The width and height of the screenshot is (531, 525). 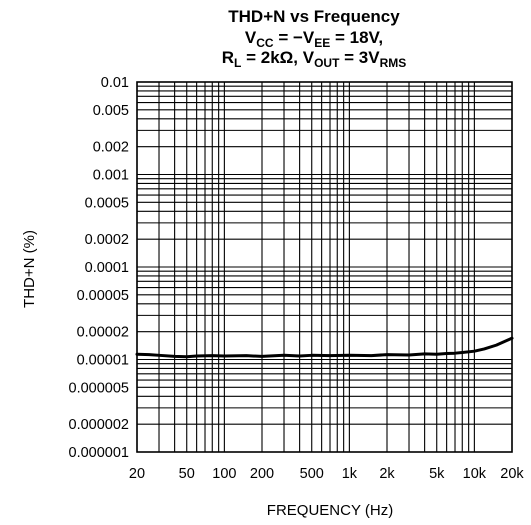 What do you see at coordinates (265, 43) in the screenshot?
I see `title-subscript: CC` at bounding box center [265, 43].